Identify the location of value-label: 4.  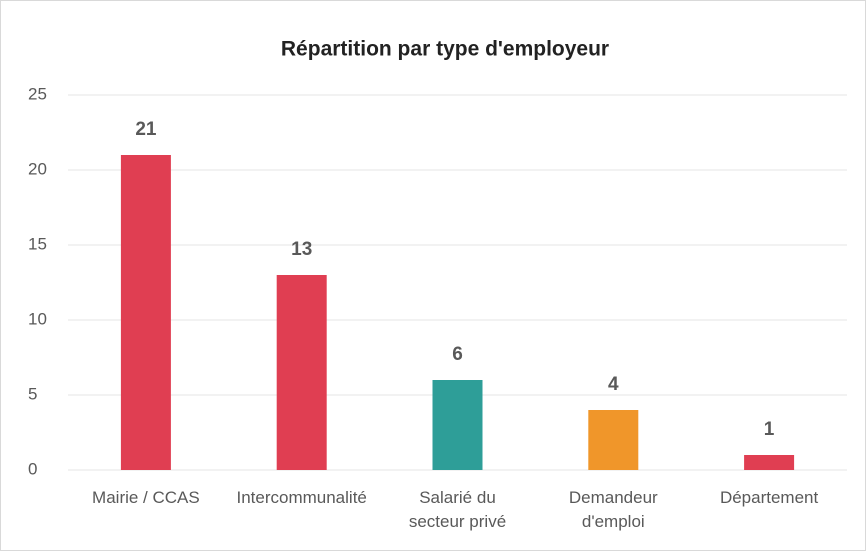
(613, 384).